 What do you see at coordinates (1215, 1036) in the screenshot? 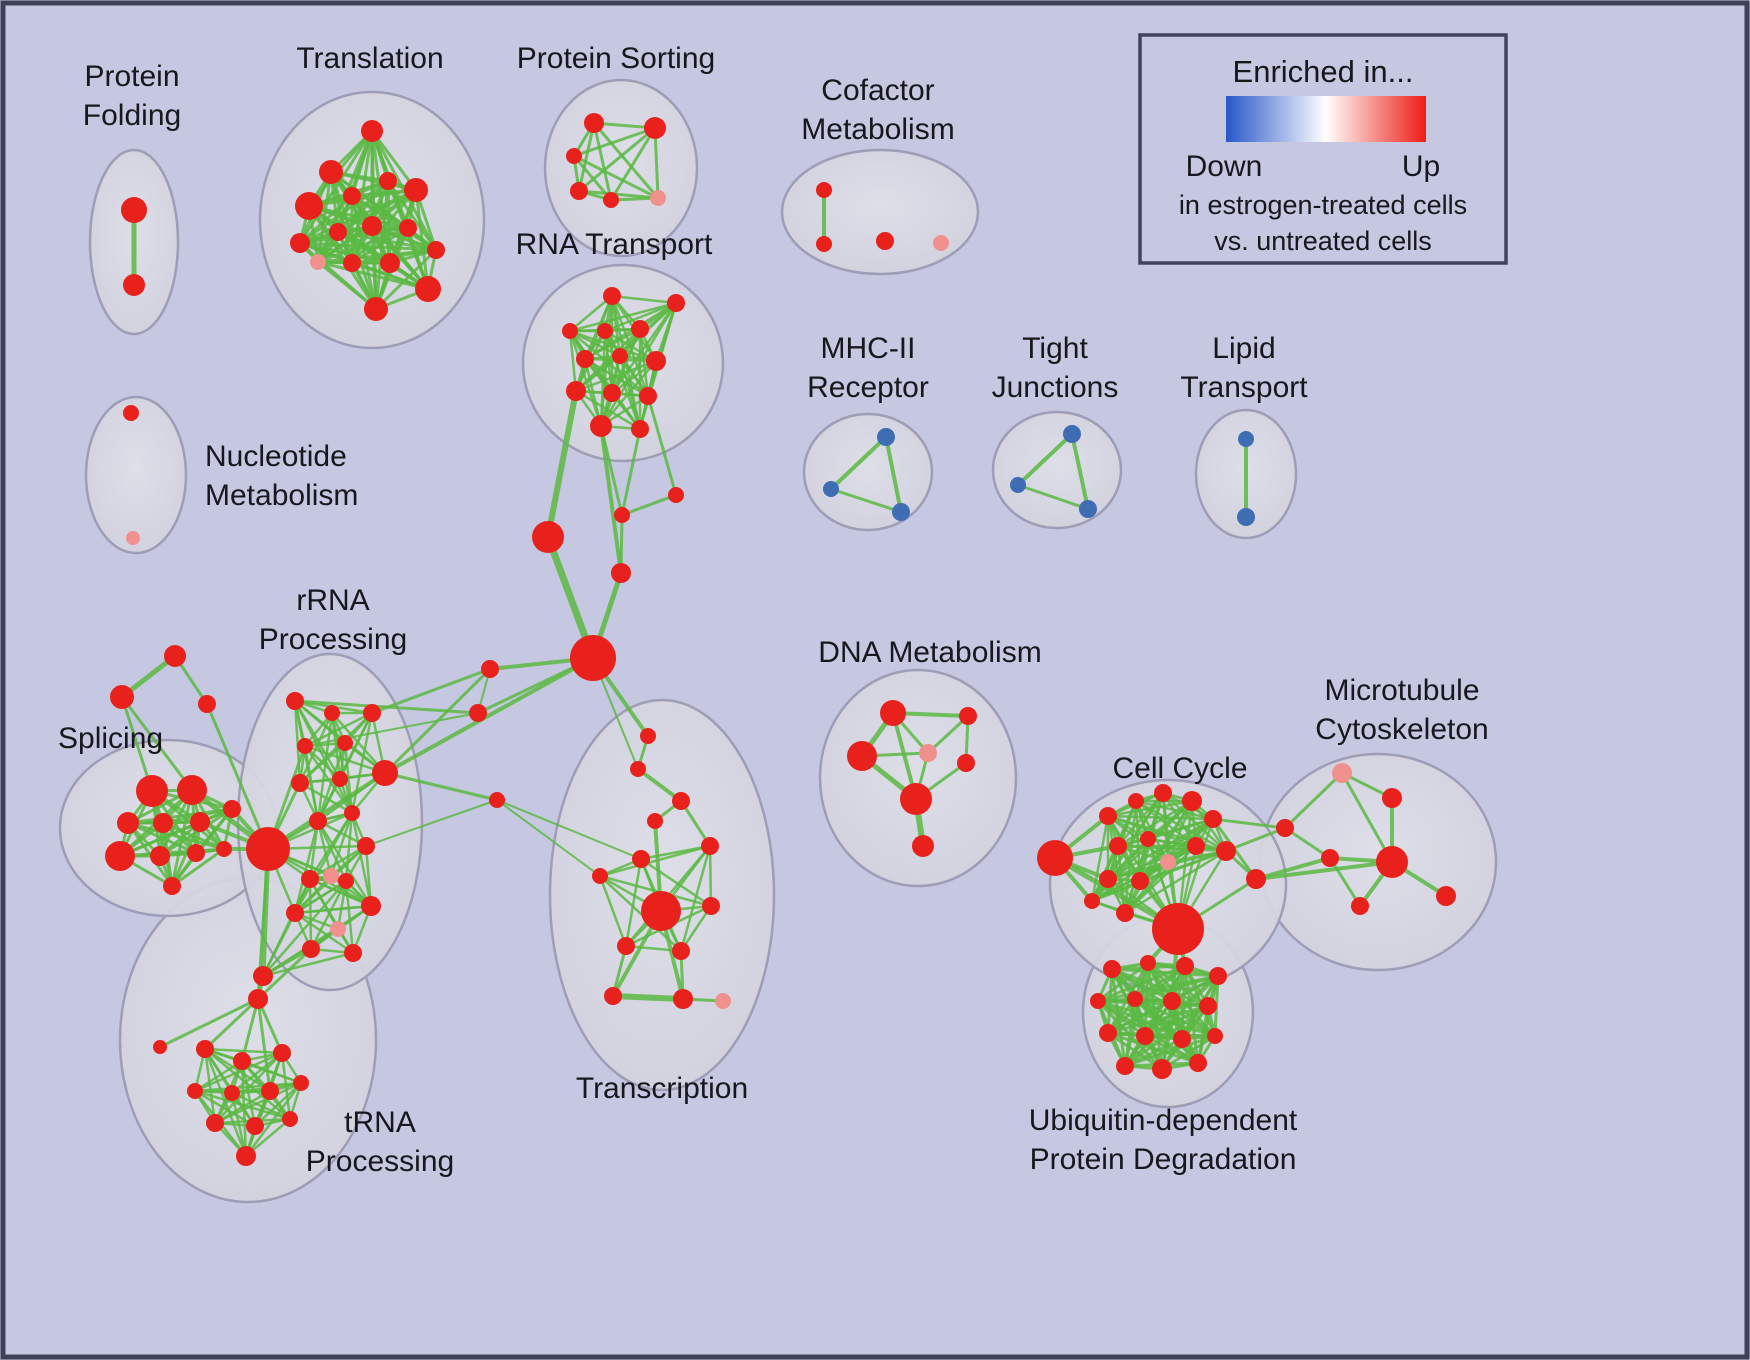
I see `network-node-u12` at bounding box center [1215, 1036].